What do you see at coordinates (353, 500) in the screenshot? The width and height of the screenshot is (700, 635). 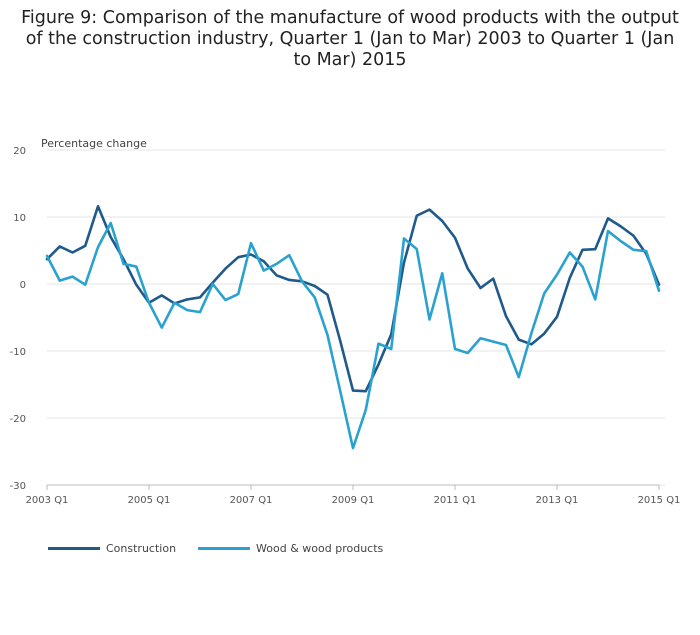 I see `x-tick-label: 2009 Q1` at bounding box center [353, 500].